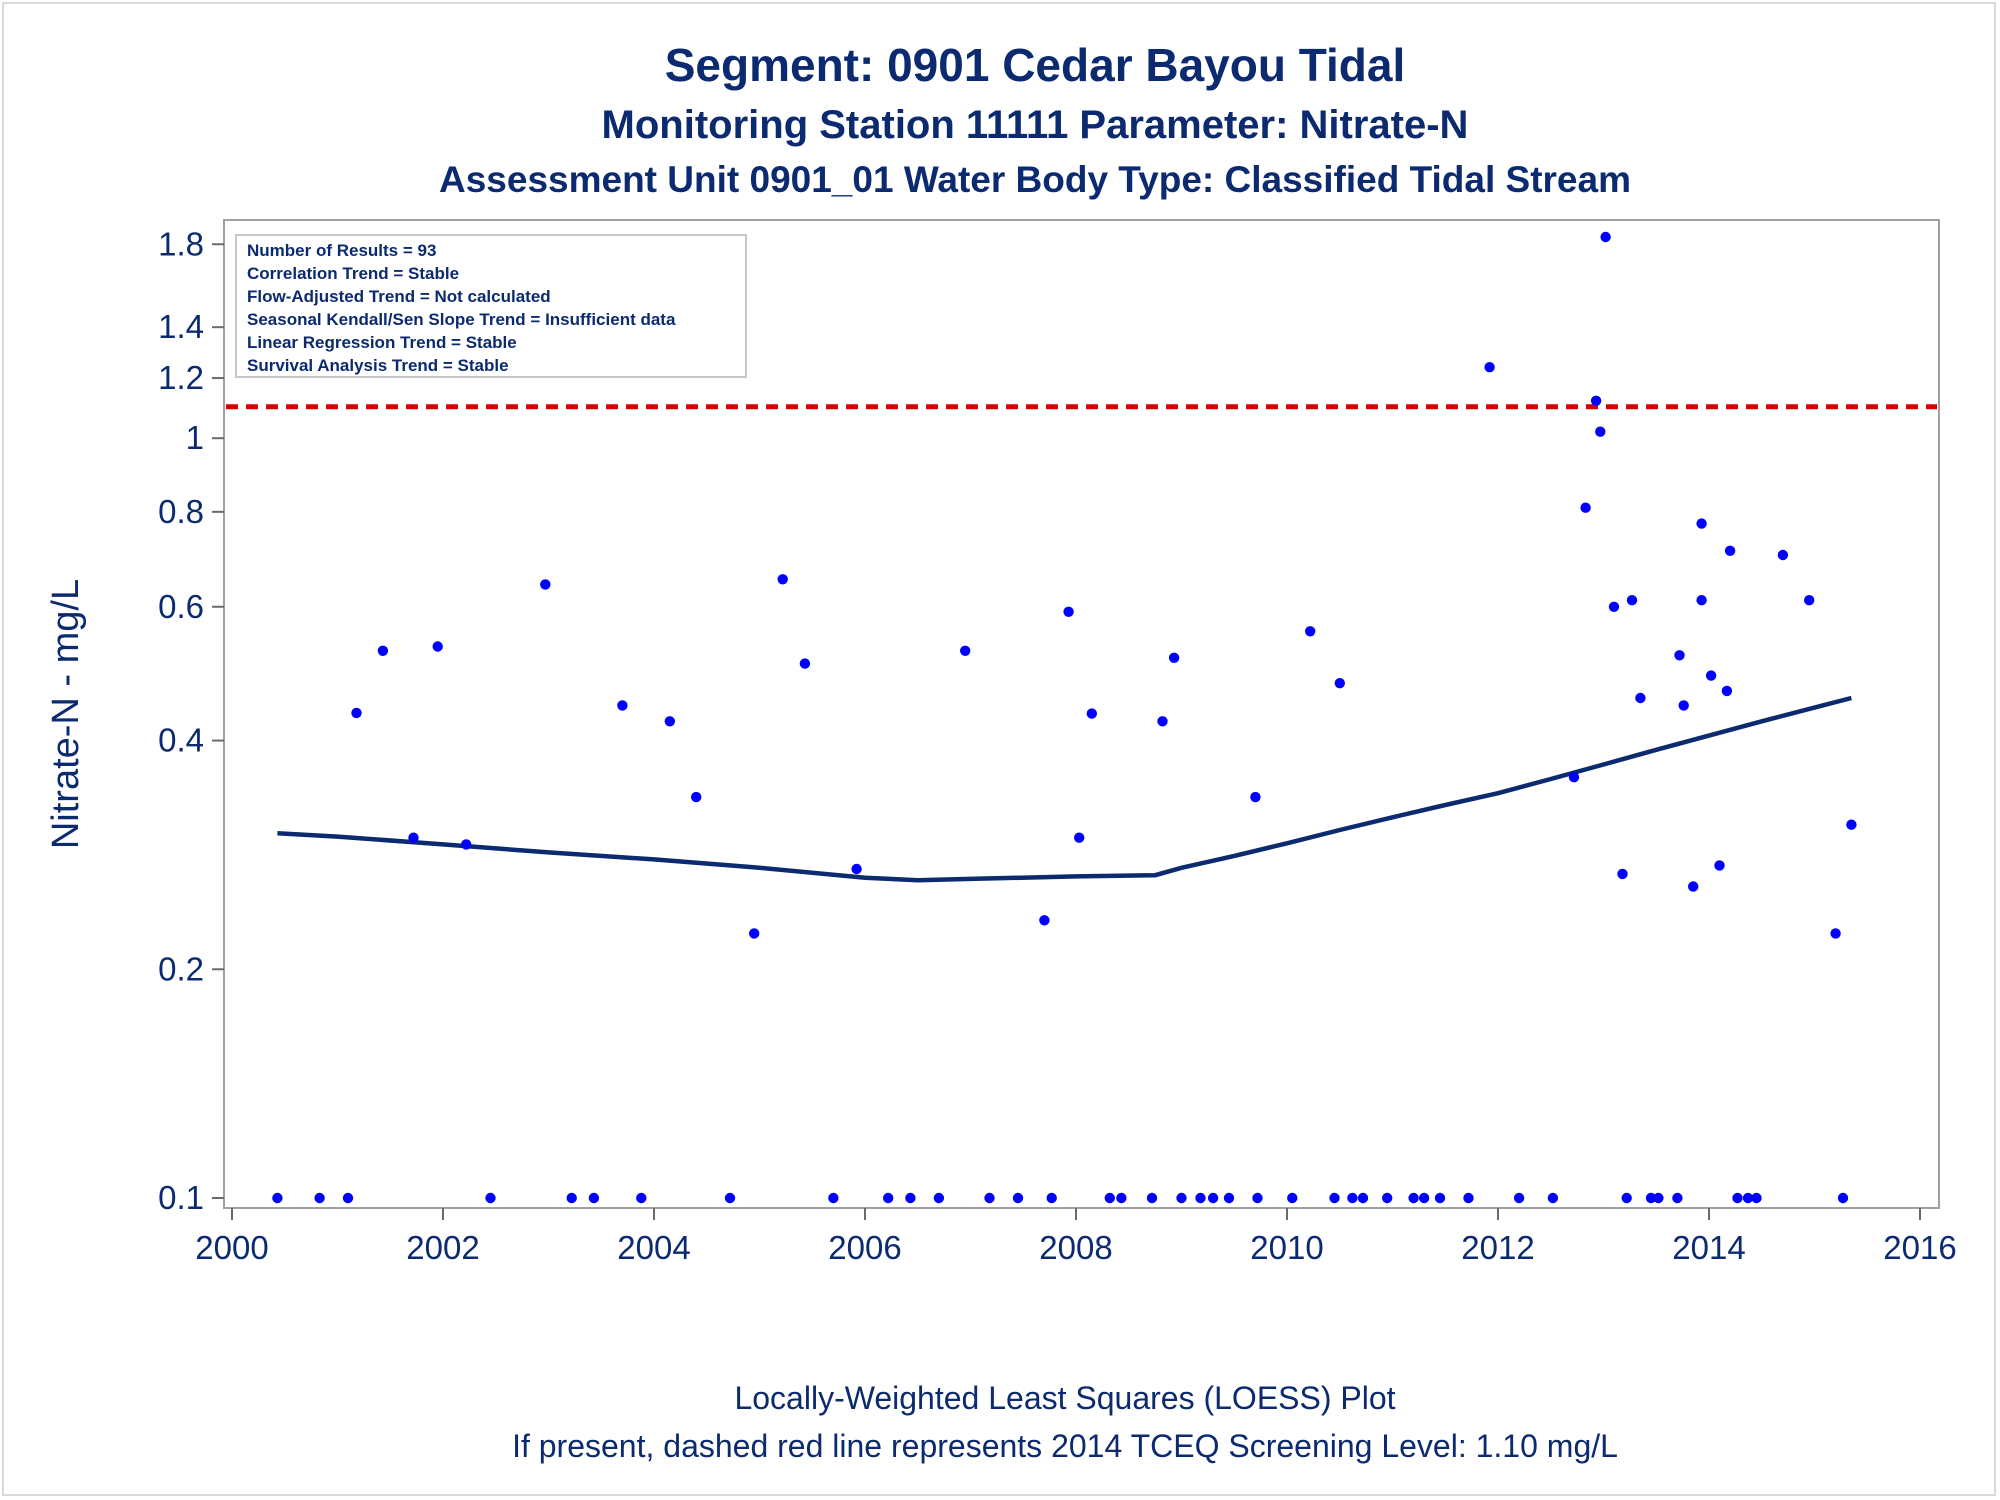  Describe the element at coordinates (1497, 1247) in the screenshot. I see `x-tick-label: 2012` at that location.